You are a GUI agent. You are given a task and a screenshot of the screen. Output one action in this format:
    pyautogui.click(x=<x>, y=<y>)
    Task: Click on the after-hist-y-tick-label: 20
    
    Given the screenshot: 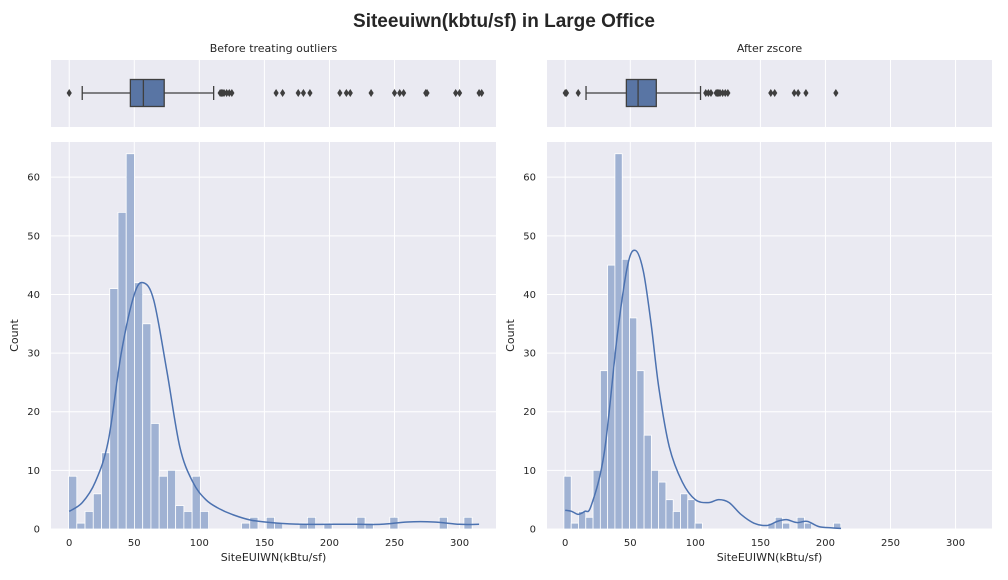 What is the action you would take?
    pyautogui.click(x=529, y=412)
    